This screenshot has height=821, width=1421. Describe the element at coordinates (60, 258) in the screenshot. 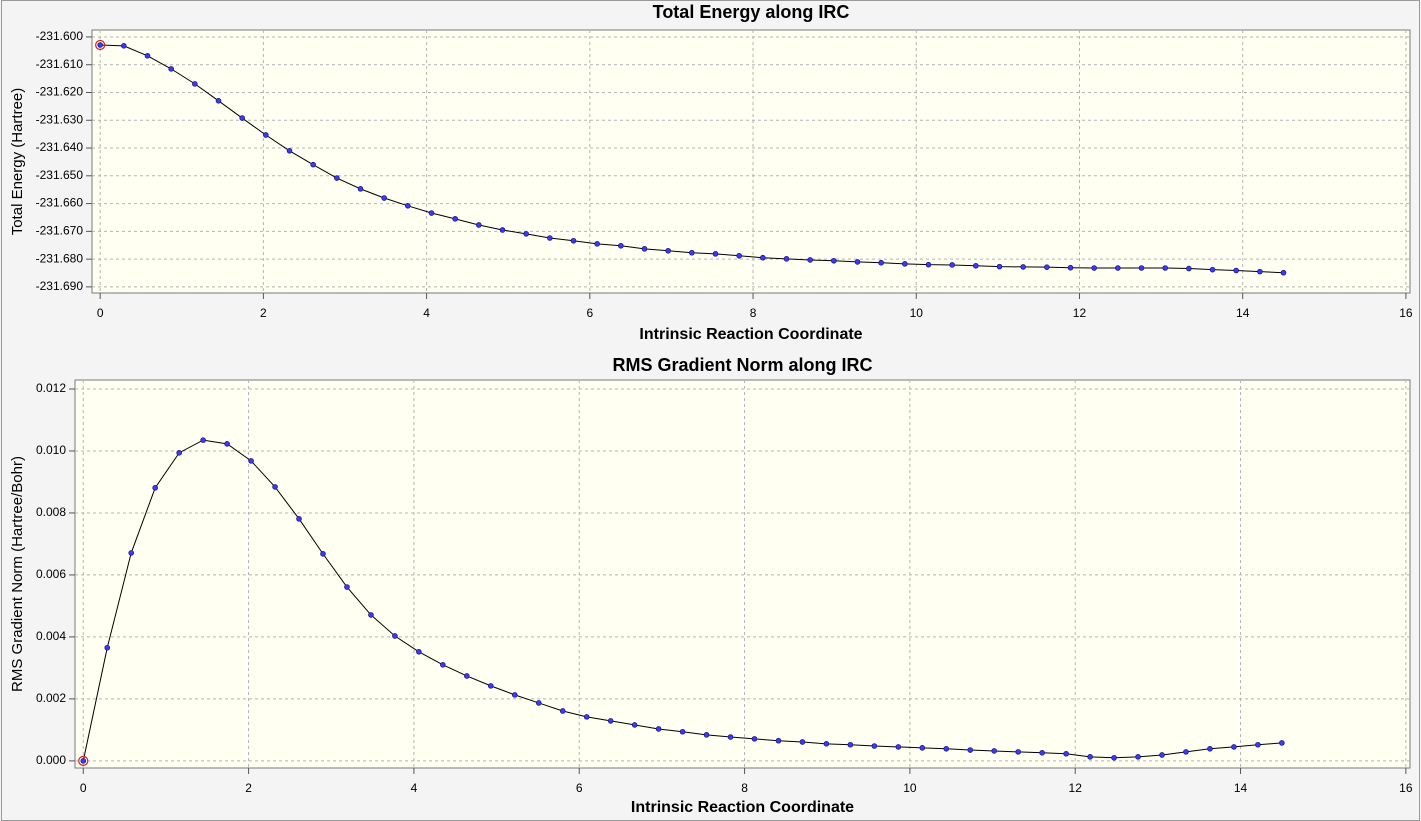

I see `y-tick-label: -231.680` at that location.